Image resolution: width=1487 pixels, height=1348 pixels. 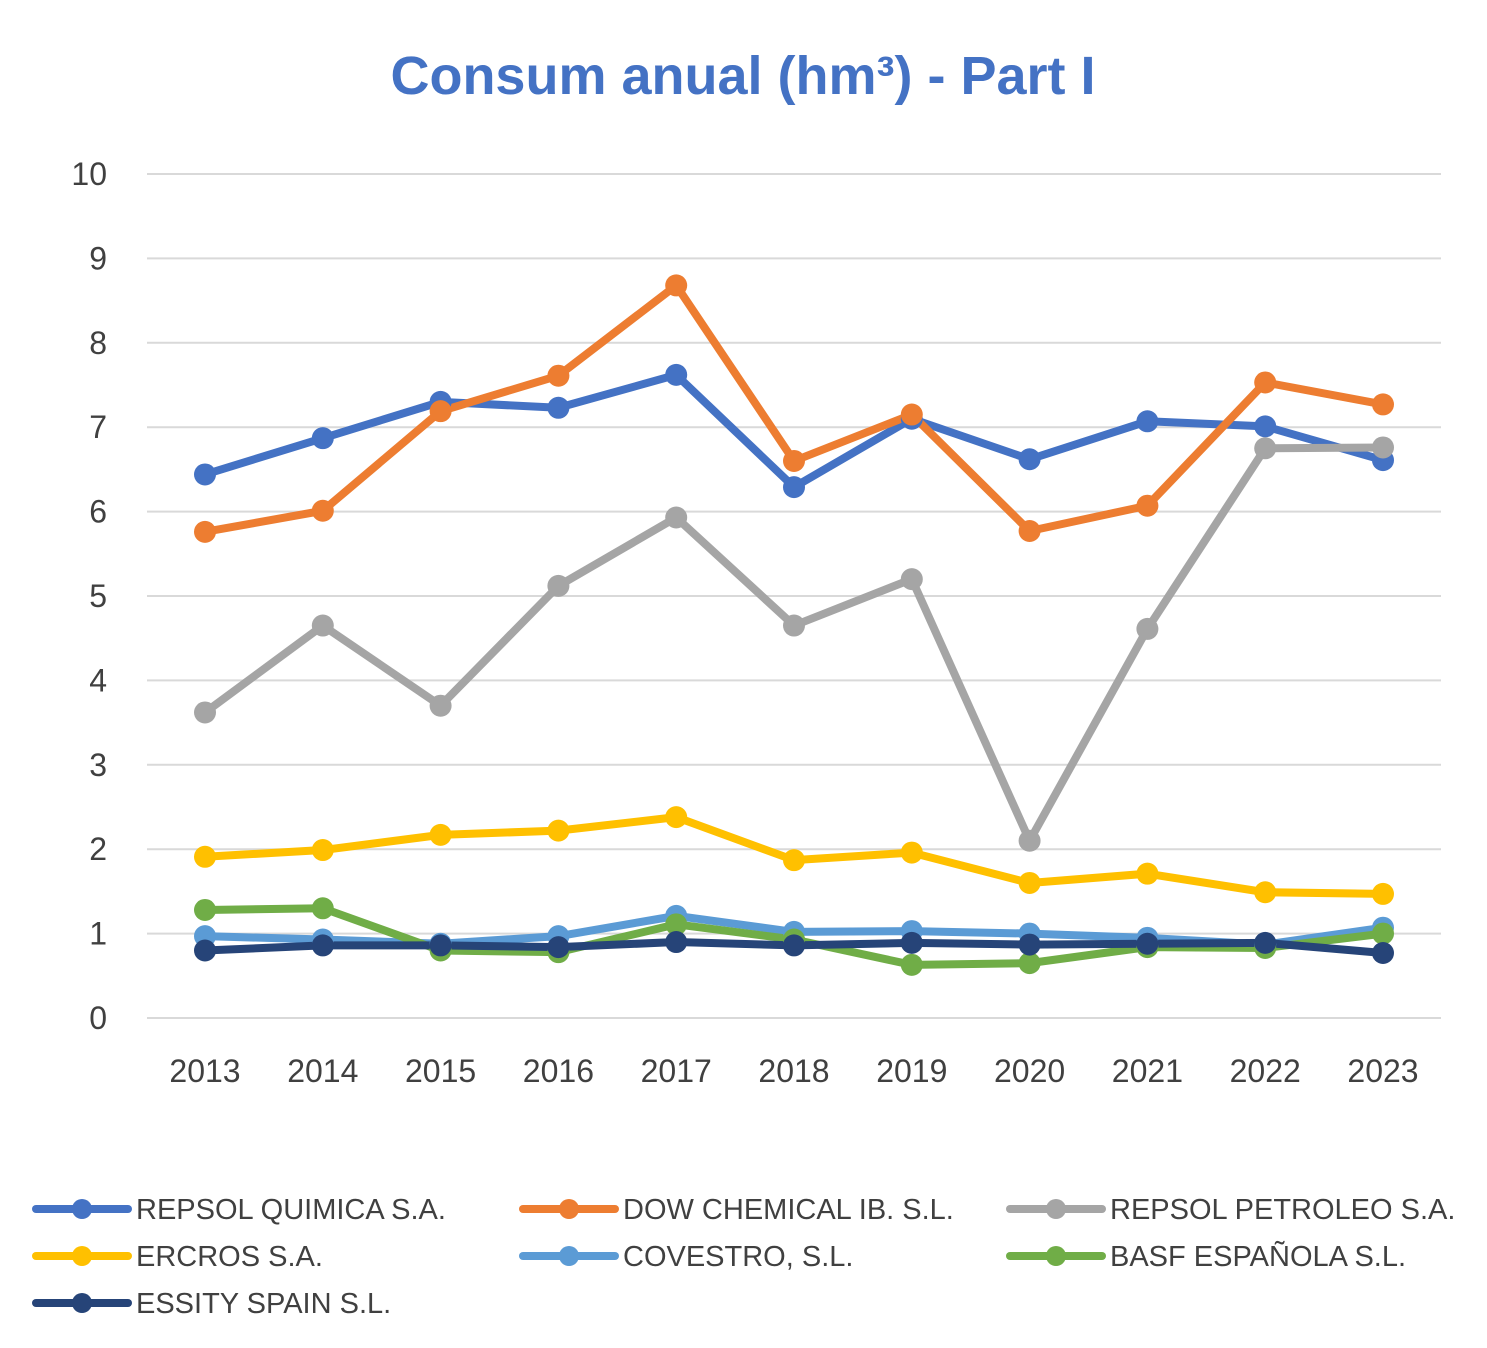 I want to click on legend-item: ESSITY SPAIN S.L., so click(x=211, y=1304).